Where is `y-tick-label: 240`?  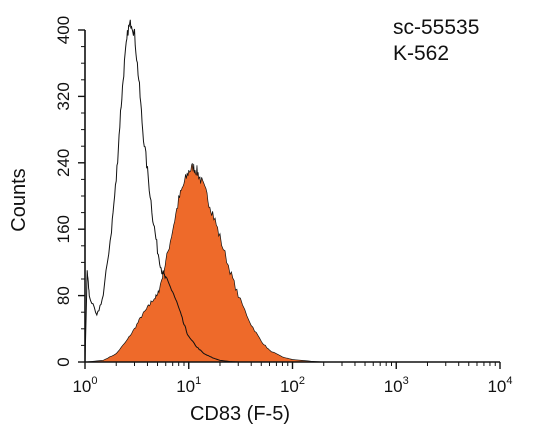
y-tick-label: 240 is located at coordinates (63, 163).